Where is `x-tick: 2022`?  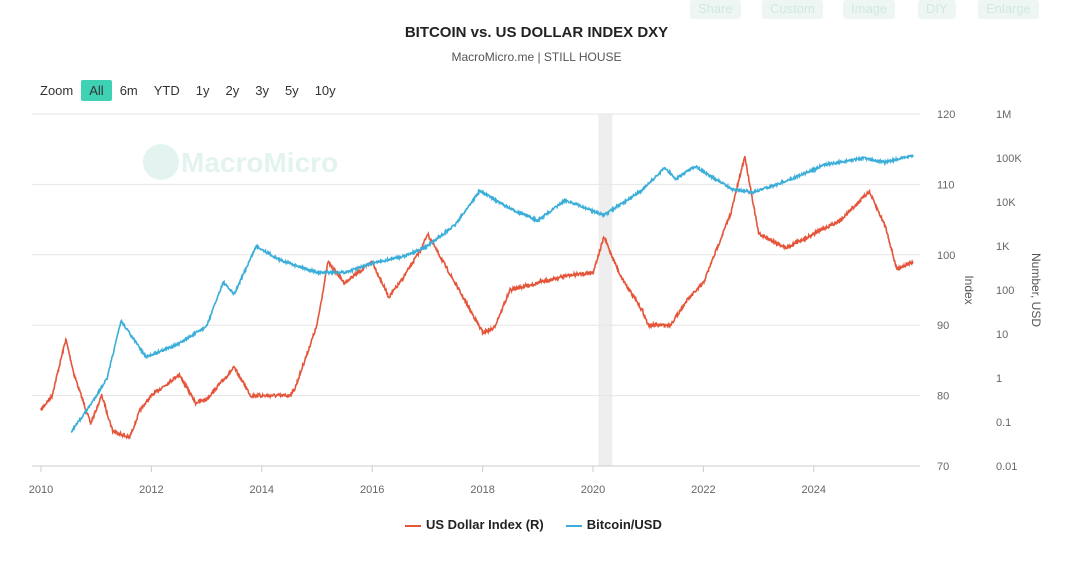
x-tick: 2022 is located at coordinates (703, 490).